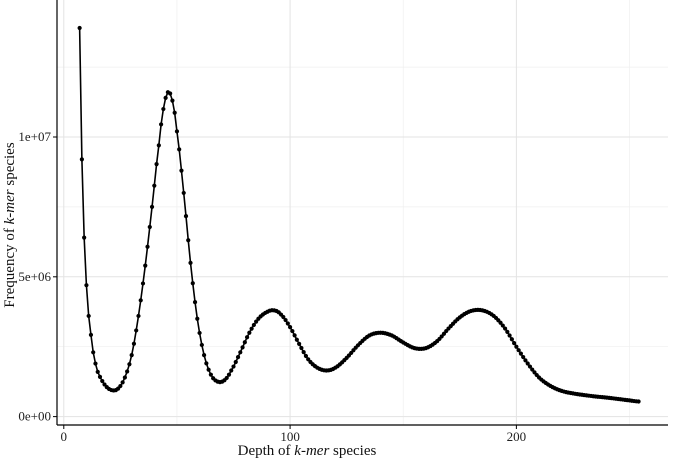 The image size is (675, 460). Describe the element at coordinates (311, 451) in the screenshot. I see `x-axis-title-emphasis: k-mer` at that location.